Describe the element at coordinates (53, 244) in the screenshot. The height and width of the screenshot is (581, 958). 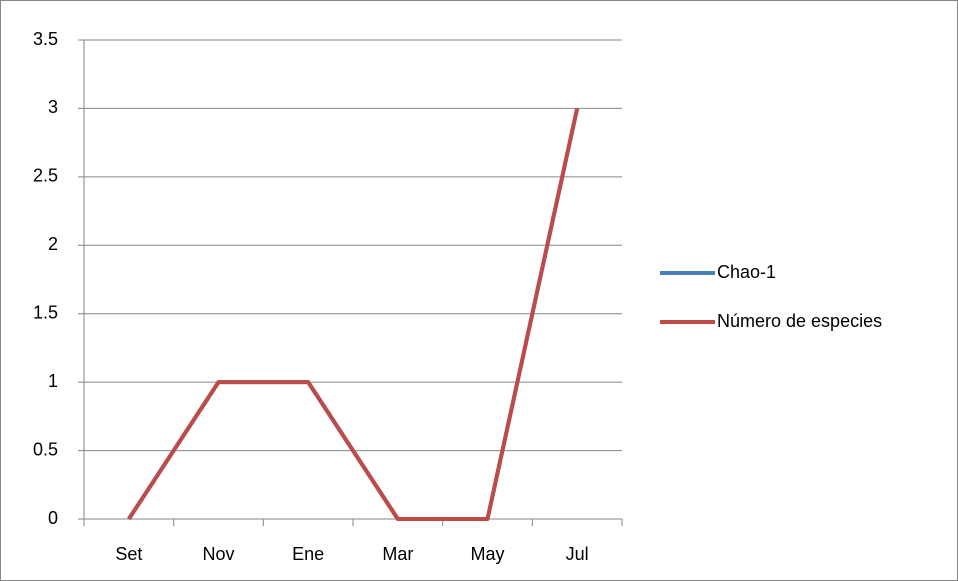
I see `y-tick-label: 2` at that location.